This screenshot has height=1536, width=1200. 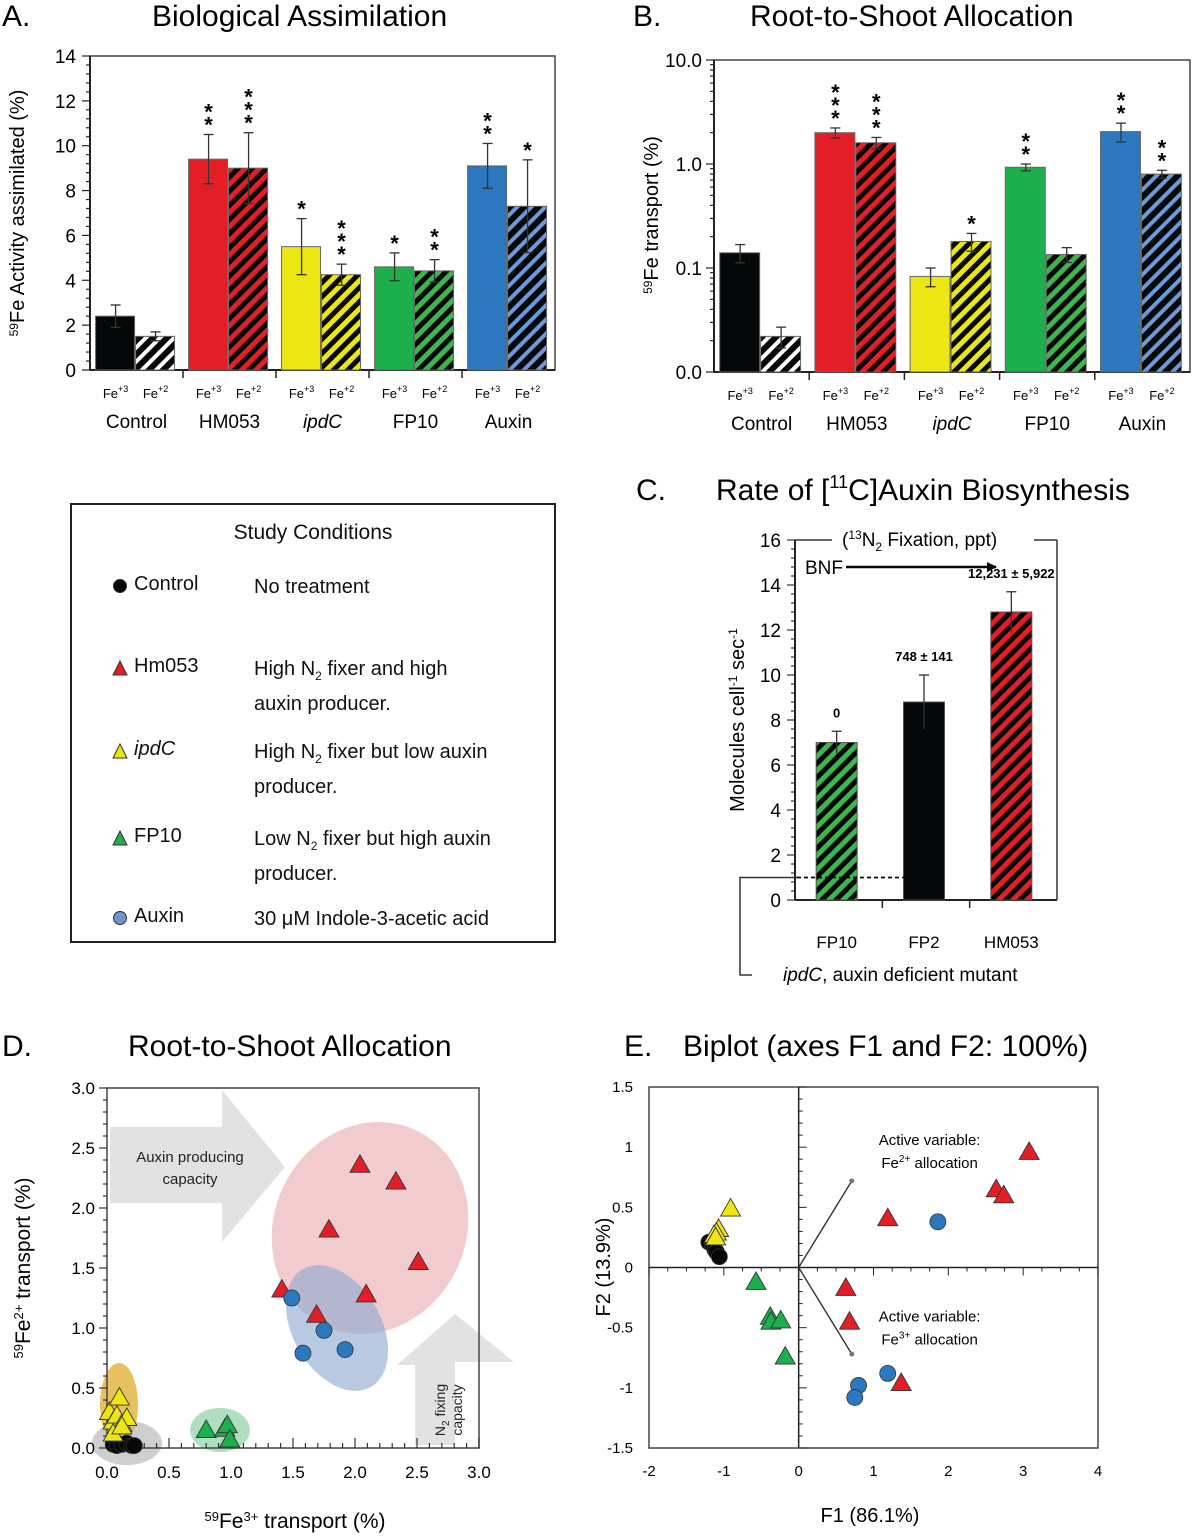 I want to click on panel-b-label: B., so click(x=647, y=16).